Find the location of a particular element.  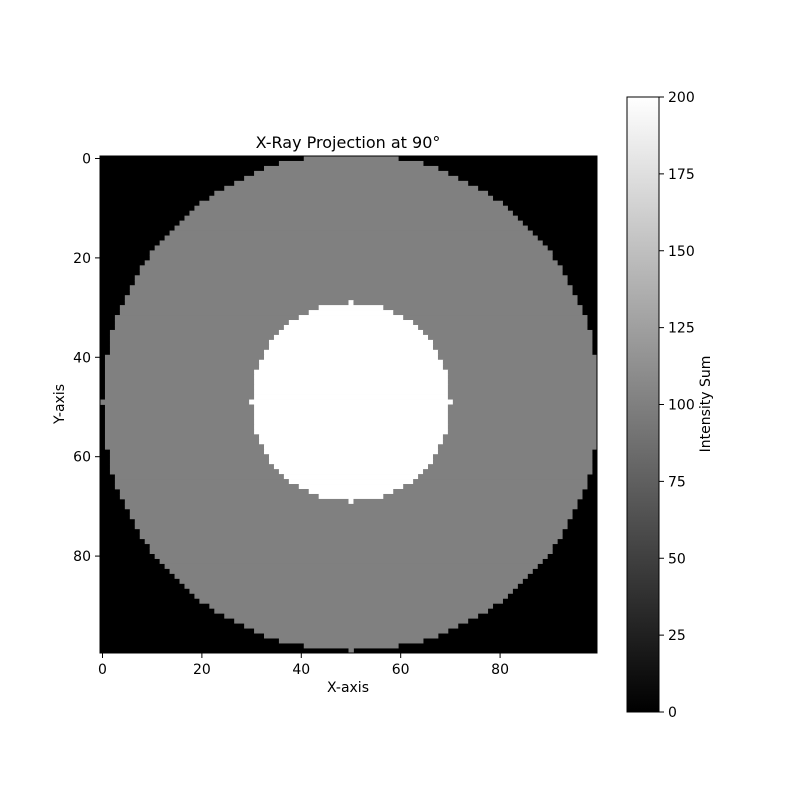

x-axis-ticks: 0 20 40 60 80 is located at coordinates (303, 665).